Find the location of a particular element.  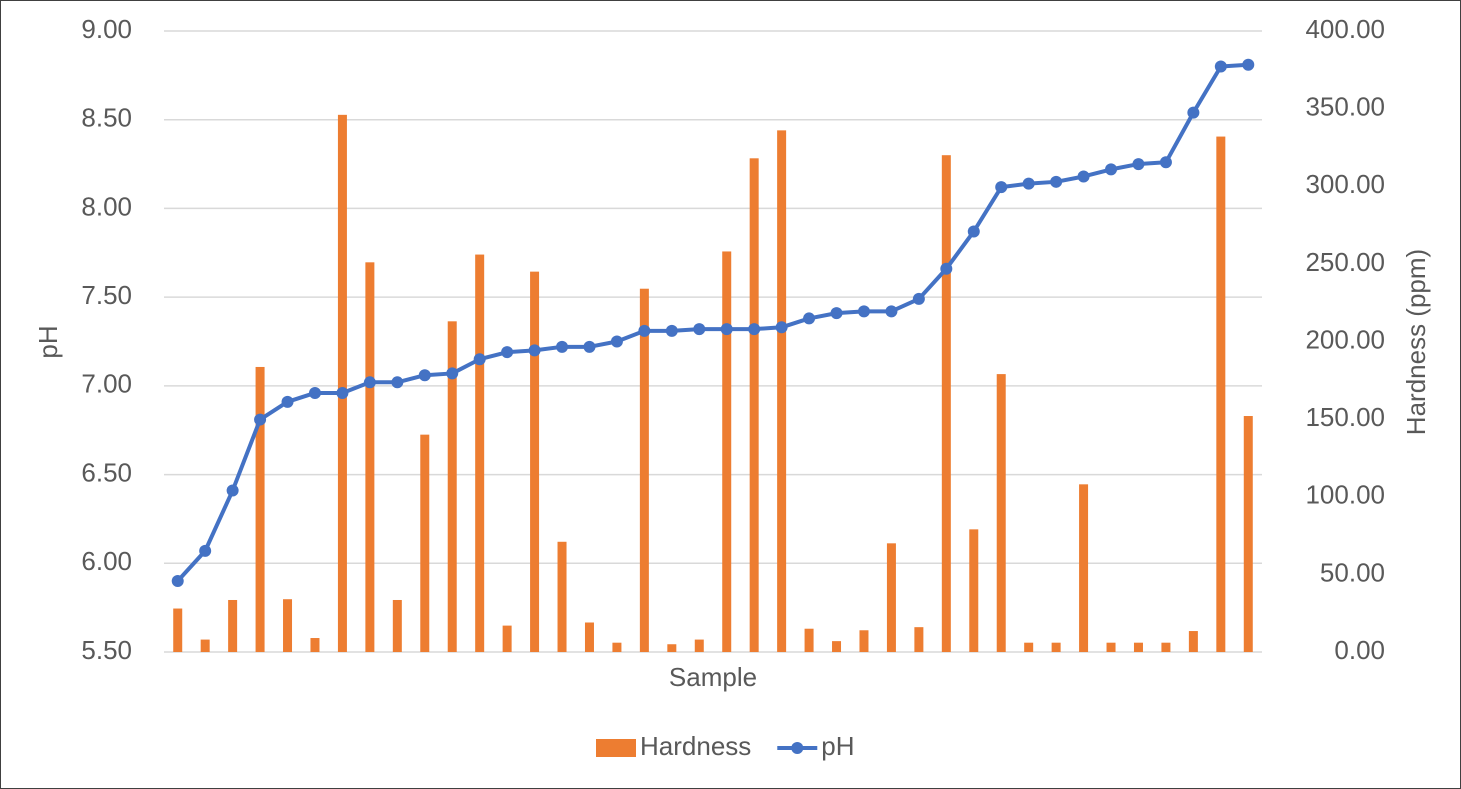

y2-axis-title: Hardness (ppm) is located at coordinates (1416, 342).